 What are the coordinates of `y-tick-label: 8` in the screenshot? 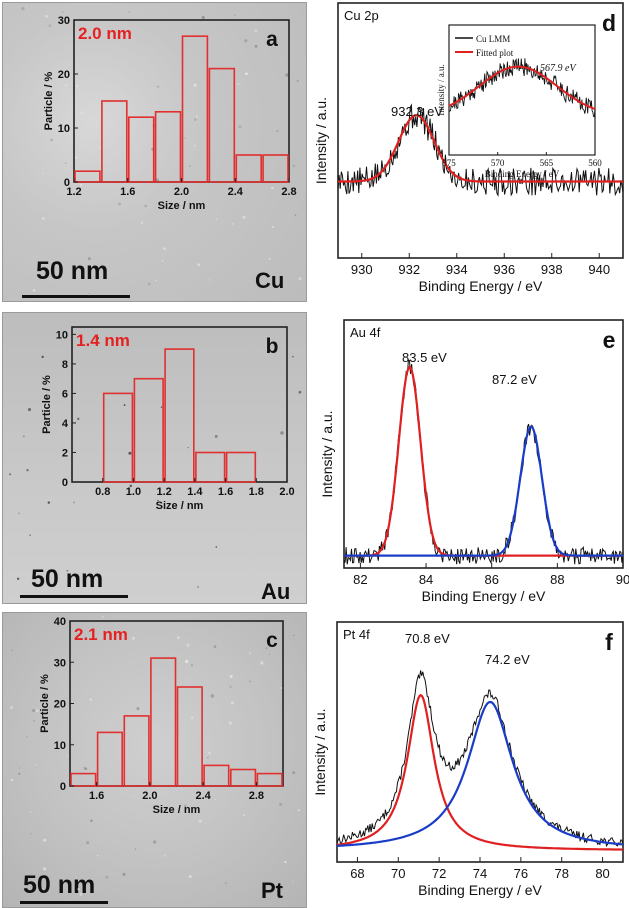 It's located at (65, 365).